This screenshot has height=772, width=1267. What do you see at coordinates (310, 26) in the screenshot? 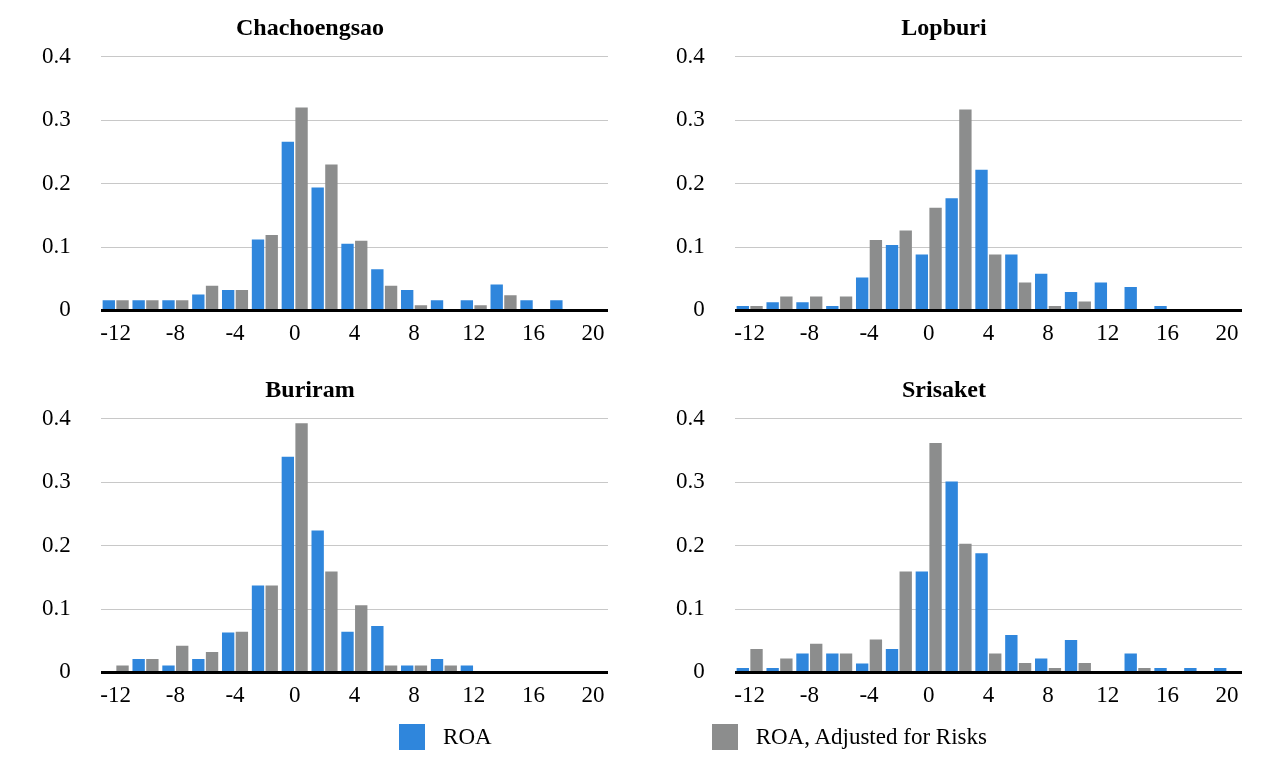
I see `chart-title: Chachoengsao` at bounding box center [310, 26].